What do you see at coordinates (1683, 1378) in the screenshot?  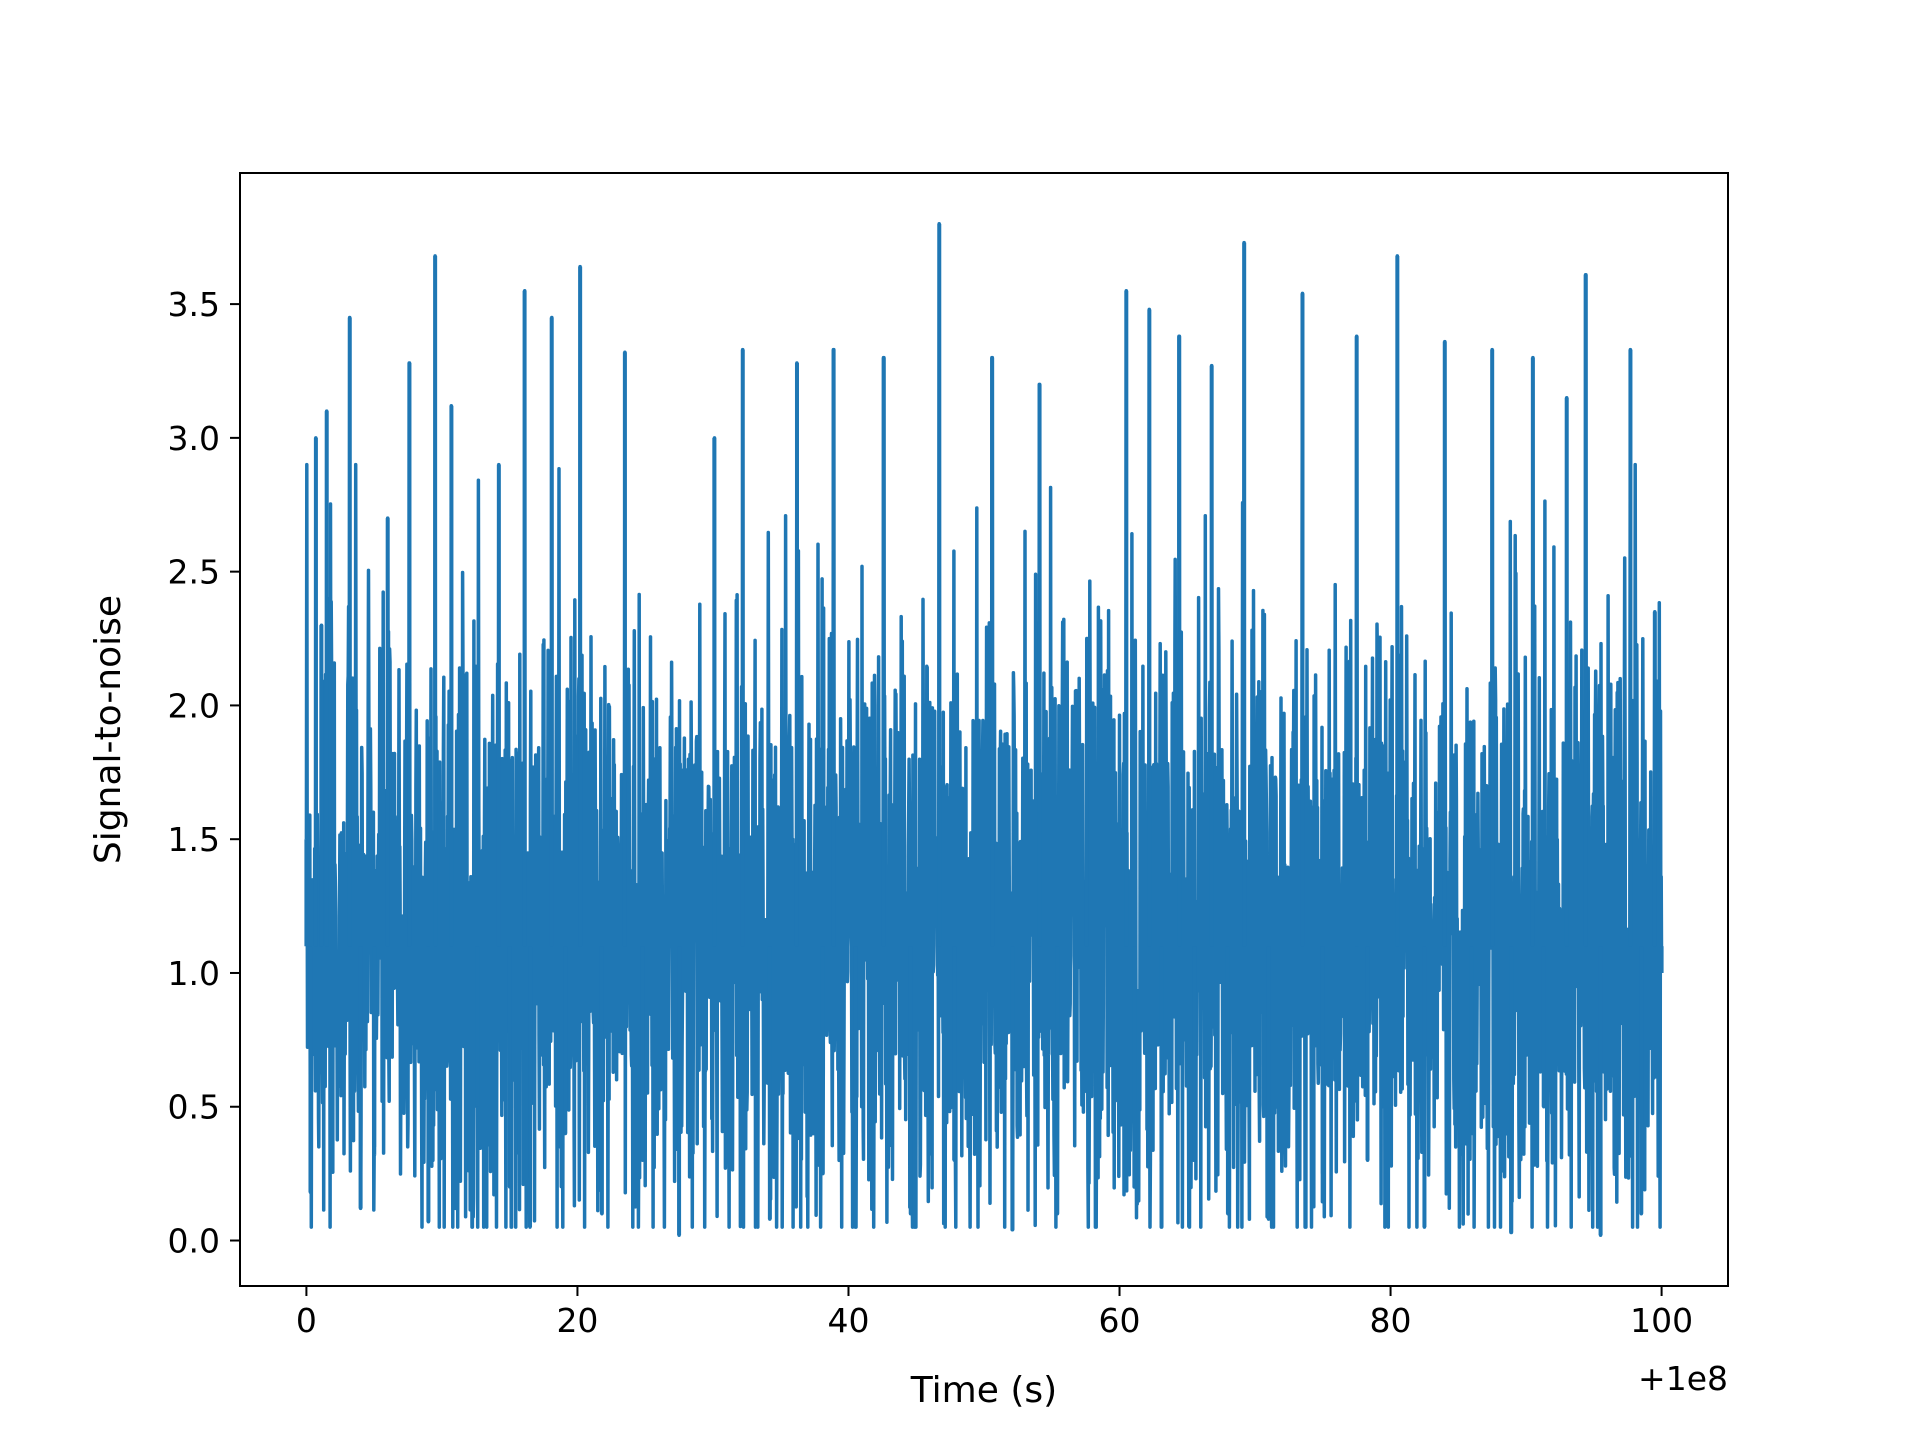 I see `x-offset-label: +1e8` at bounding box center [1683, 1378].